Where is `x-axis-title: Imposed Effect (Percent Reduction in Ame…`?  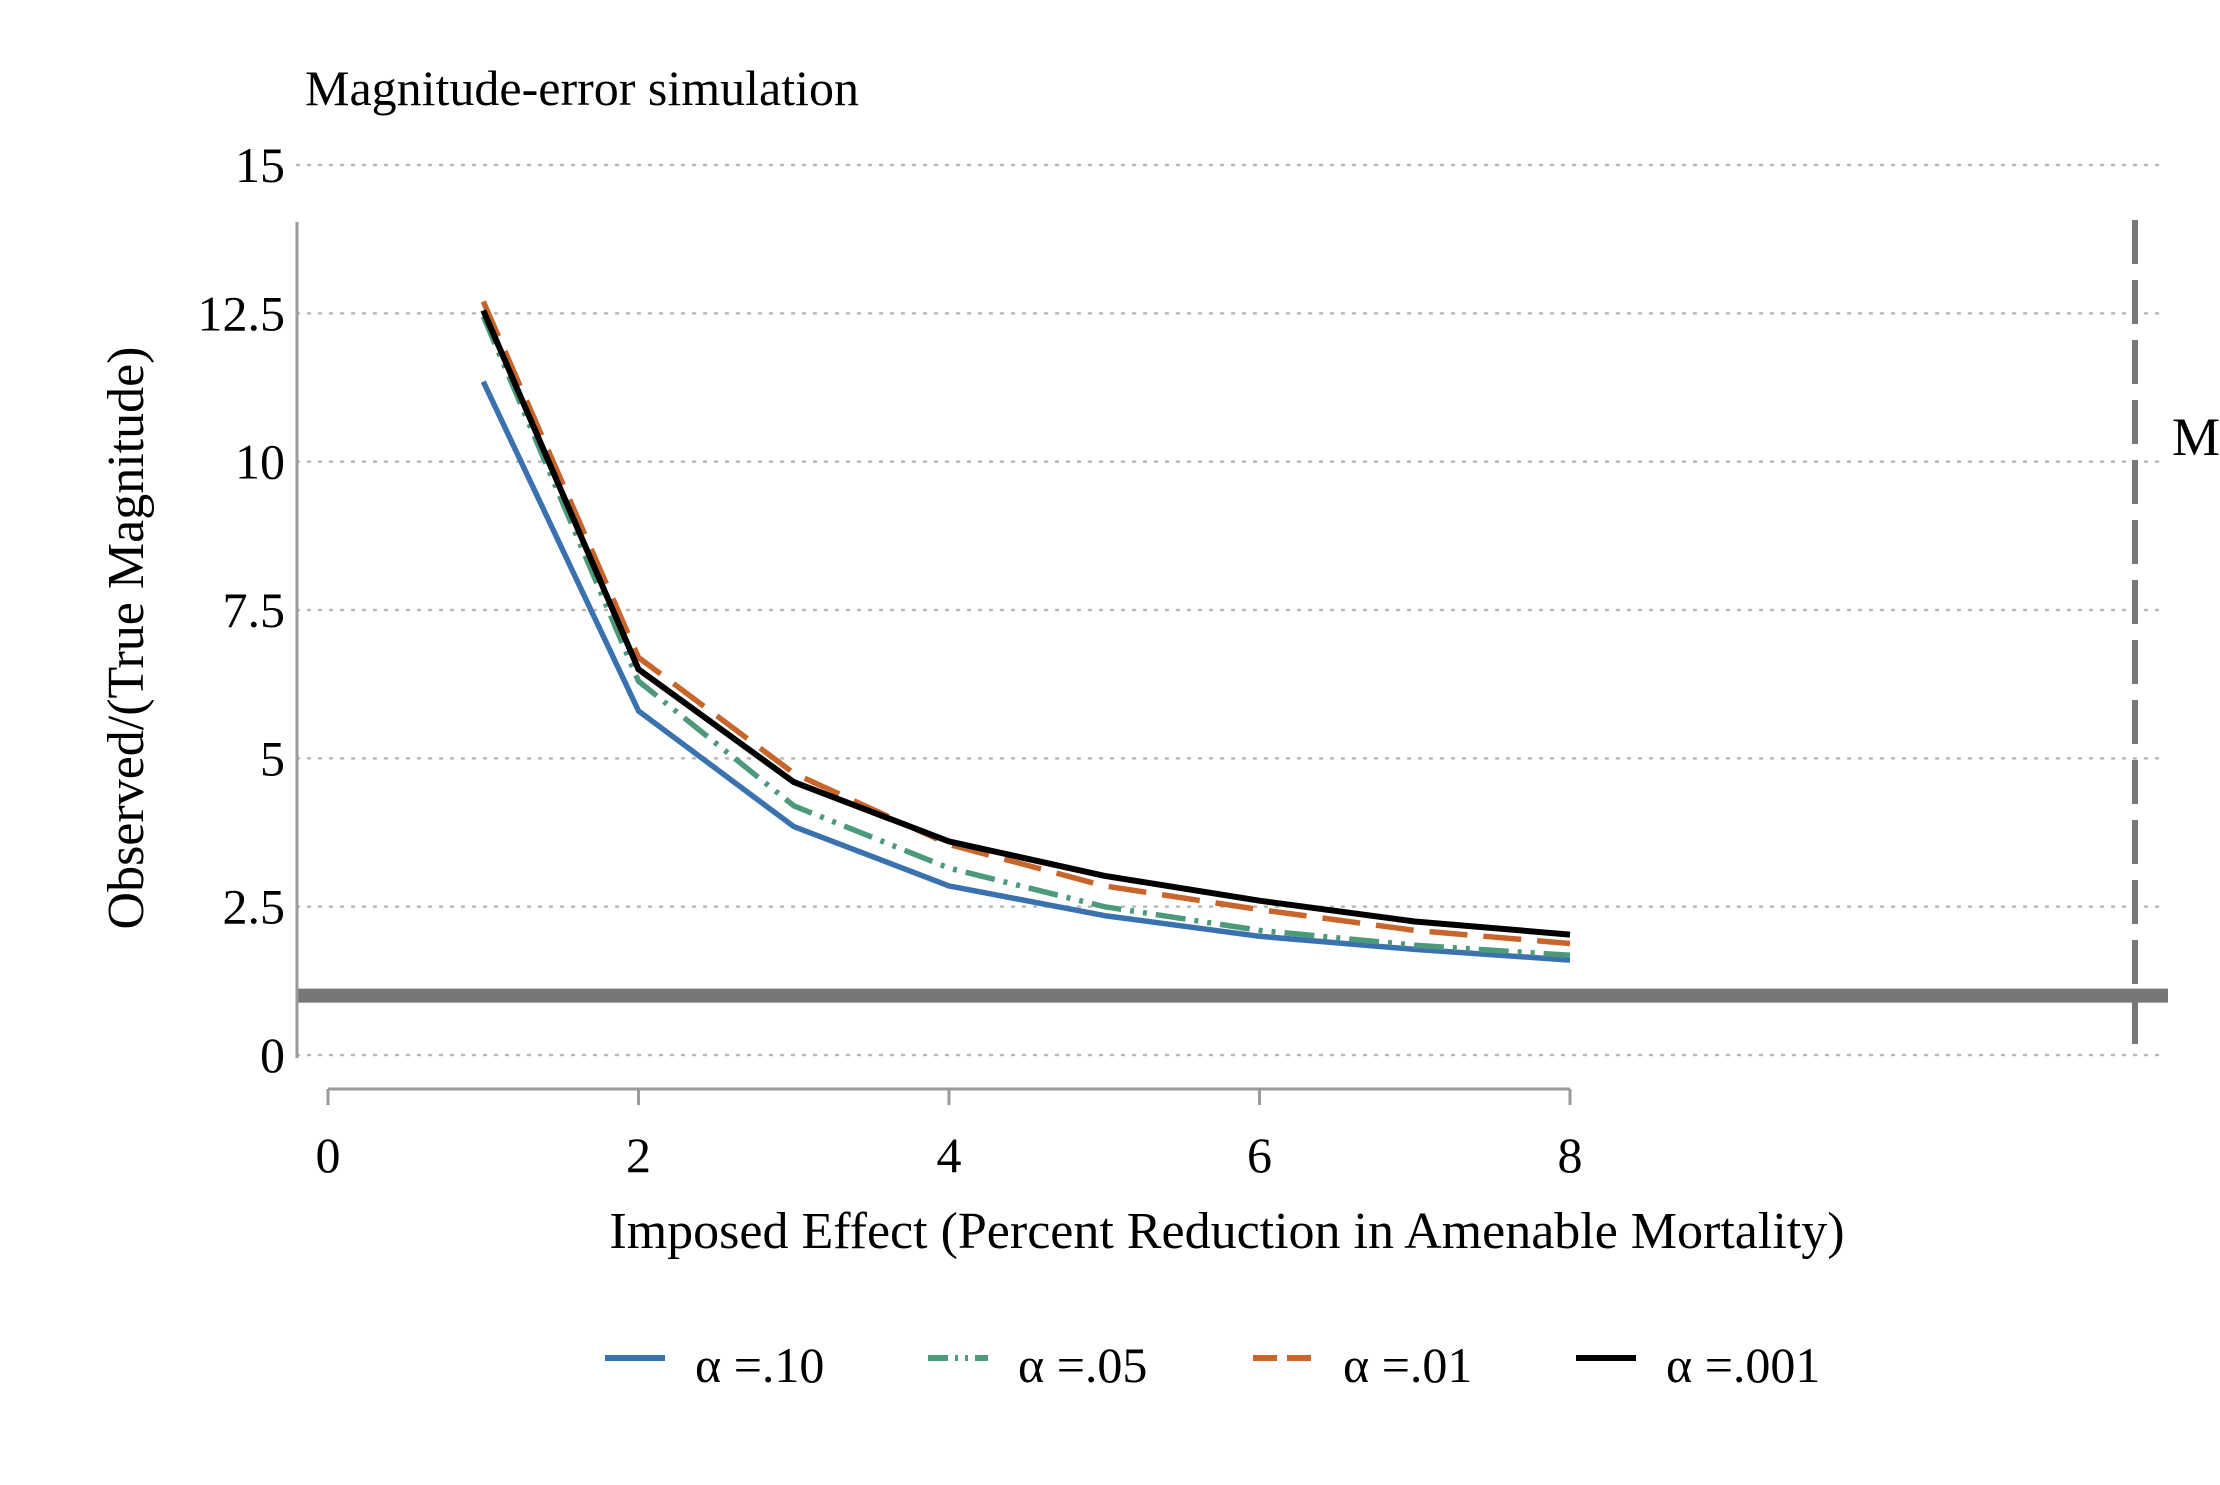
x-axis-title: Imposed Effect (Percent Reduction in Ame… is located at coordinates (1226, 1231).